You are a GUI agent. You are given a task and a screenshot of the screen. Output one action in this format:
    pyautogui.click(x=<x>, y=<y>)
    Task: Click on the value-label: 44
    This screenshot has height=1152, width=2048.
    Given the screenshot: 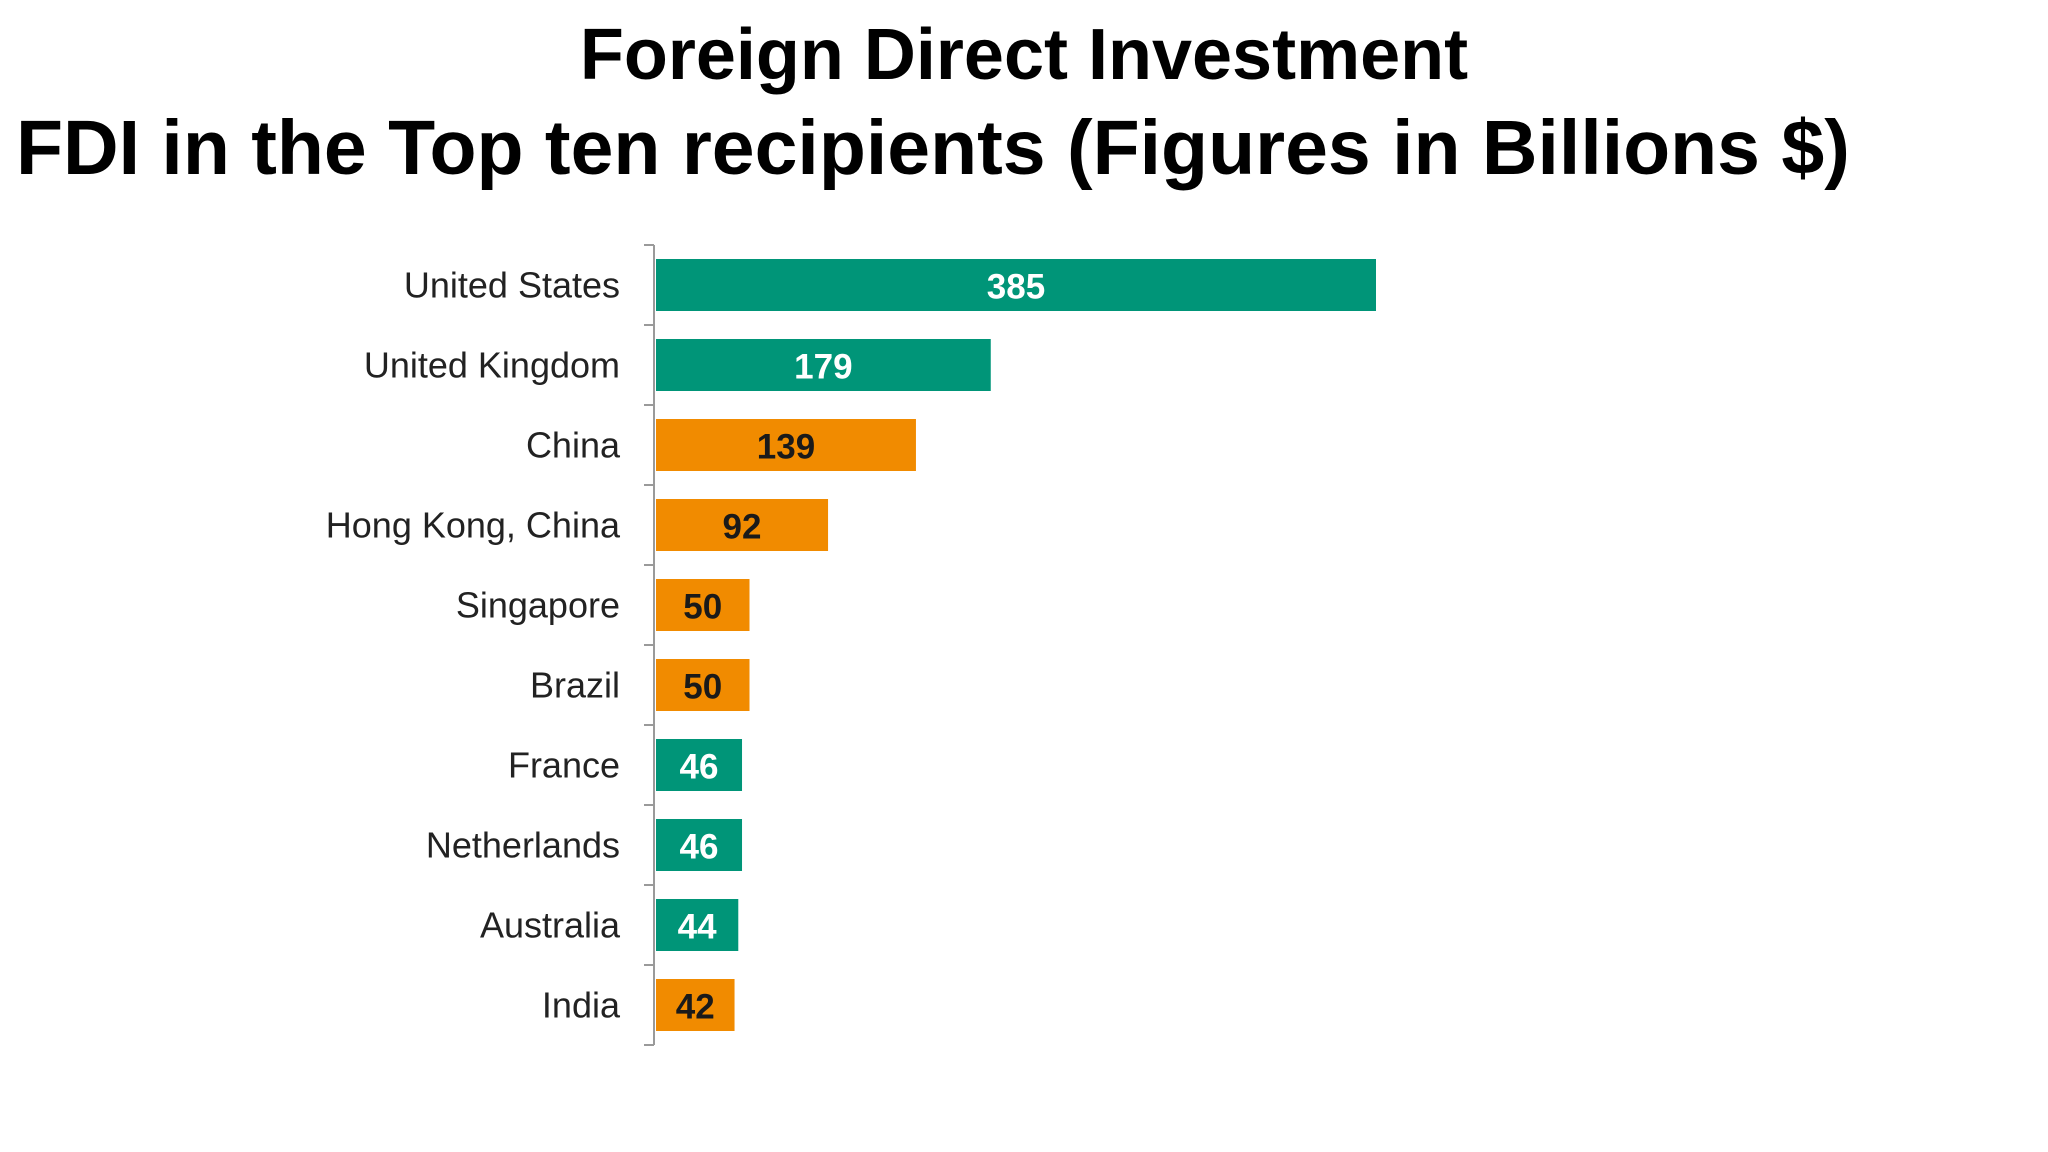 What is the action you would take?
    pyautogui.click(x=697, y=927)
    